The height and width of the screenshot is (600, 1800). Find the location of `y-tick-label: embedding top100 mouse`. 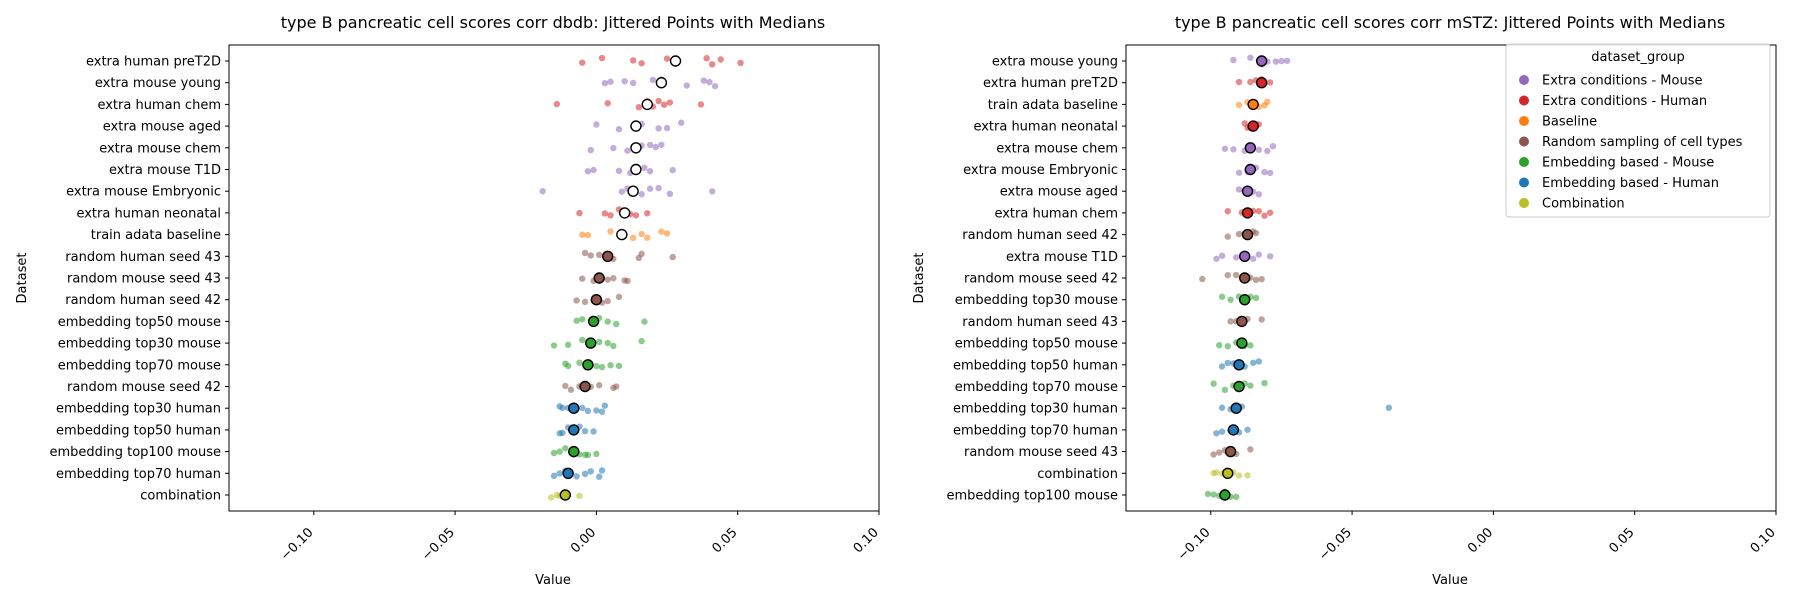

y-tick-label: embedding top100 mouse is located at coordinates (1032, 496).